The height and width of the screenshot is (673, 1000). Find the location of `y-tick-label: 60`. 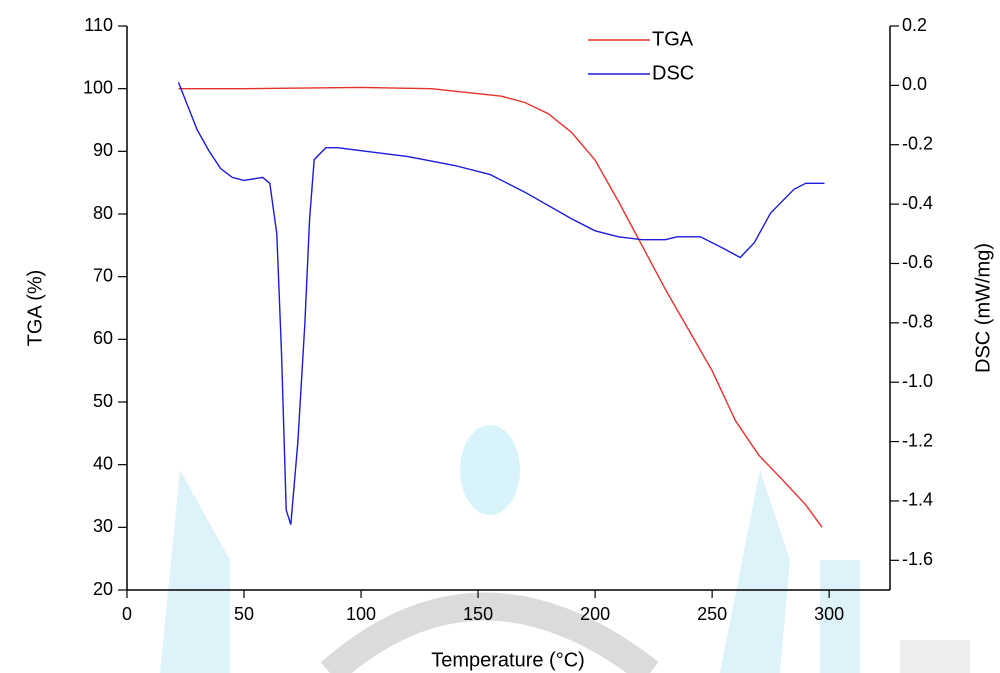

y-tick-label: 60 is located at coordinates (103, 338).